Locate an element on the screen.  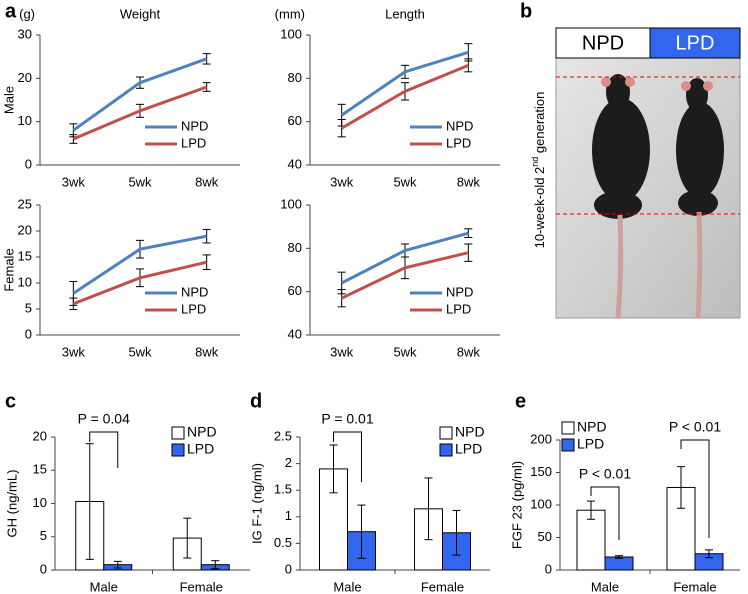
chart-title: Weight is located at coordinates (140, 13).